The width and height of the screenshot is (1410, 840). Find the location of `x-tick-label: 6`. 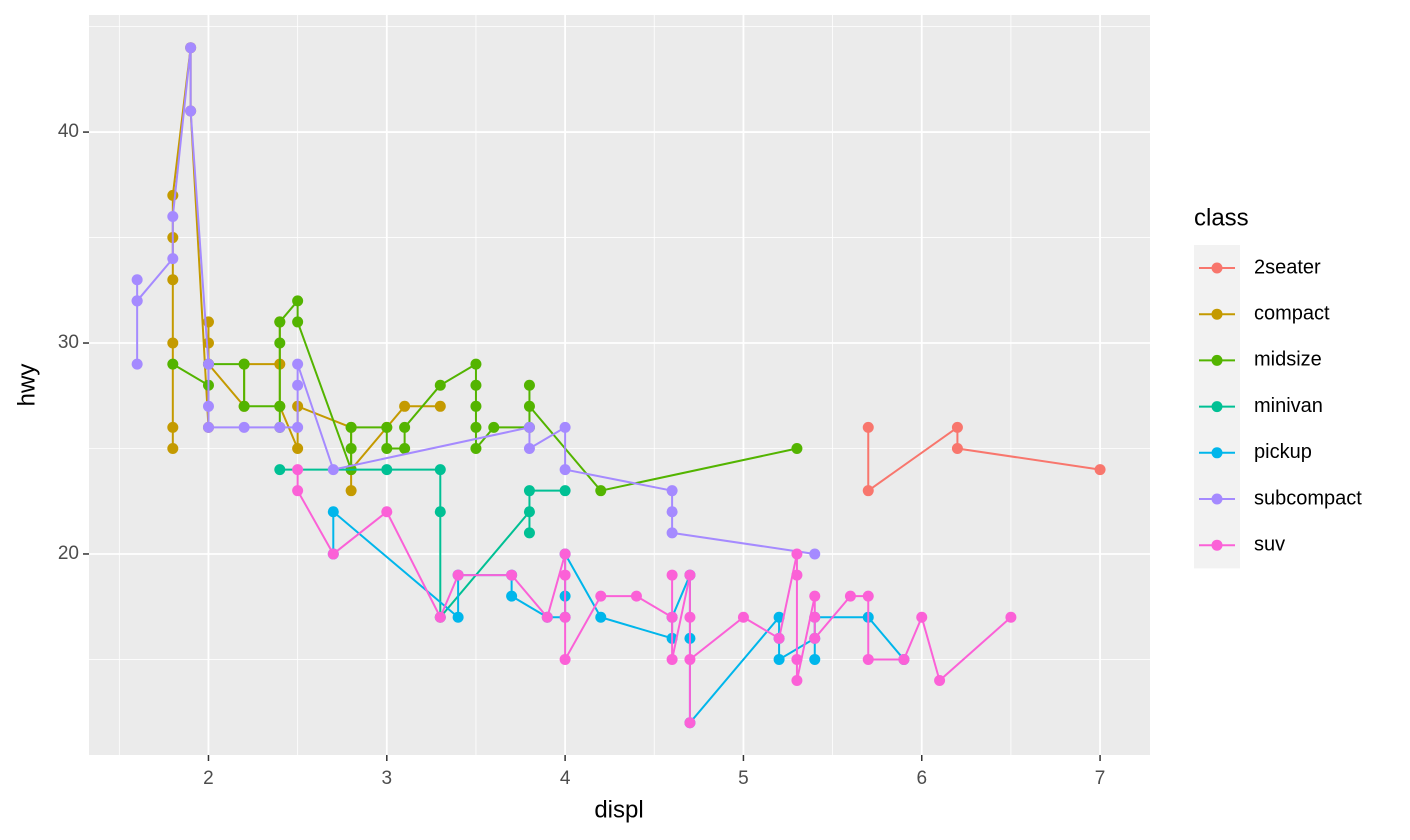

x-tick-label: 6 is located at coordinates (921, 778).